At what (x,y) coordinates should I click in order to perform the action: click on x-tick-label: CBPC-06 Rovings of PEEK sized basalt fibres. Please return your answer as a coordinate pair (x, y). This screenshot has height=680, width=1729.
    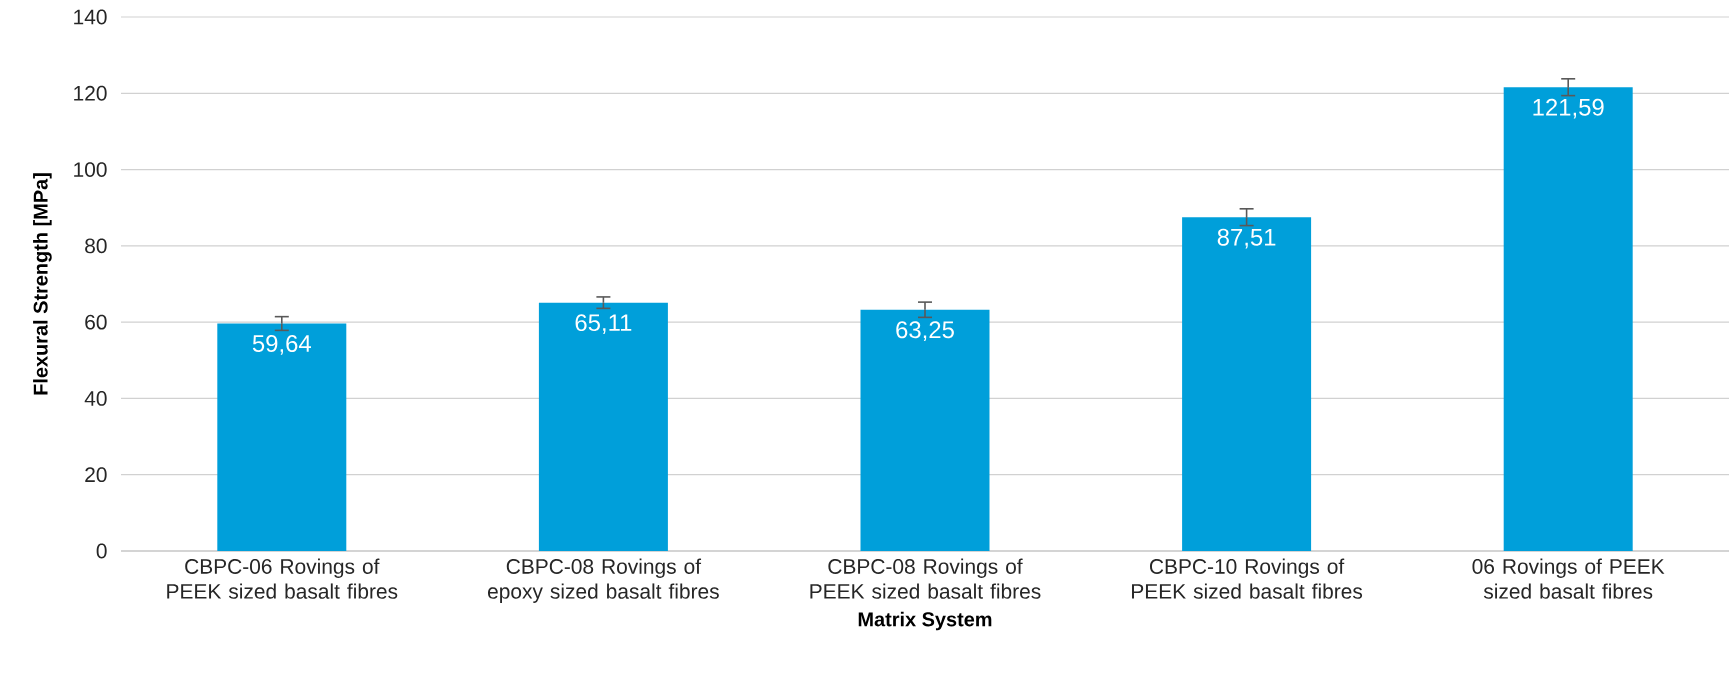
    Looking at the image, I should click on (282, 578).